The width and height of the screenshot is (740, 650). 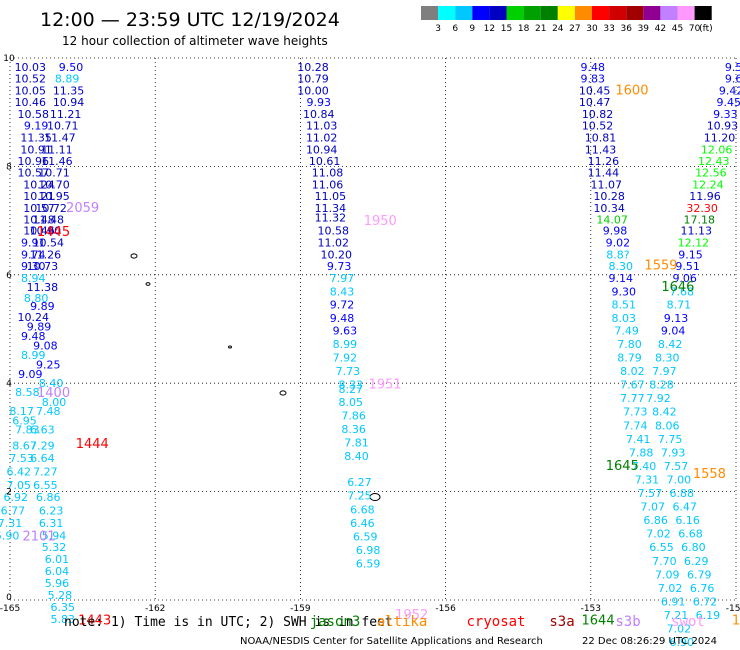 I want to click on wave-height-label: 8.17, so click(x=21, y=411).